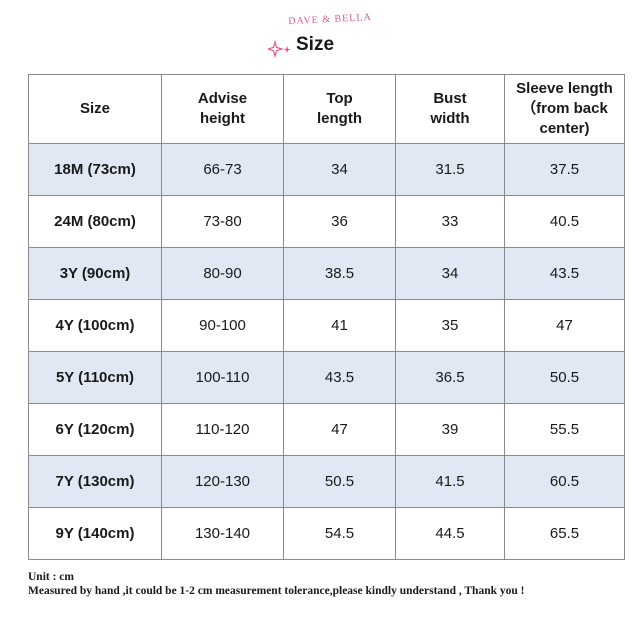 The width and height of the screenshot is (640, 619). Describe the element at coordinates (95, 429) in the screenshot. I see `size-label-cell: 6Y (120cm)` at that location.